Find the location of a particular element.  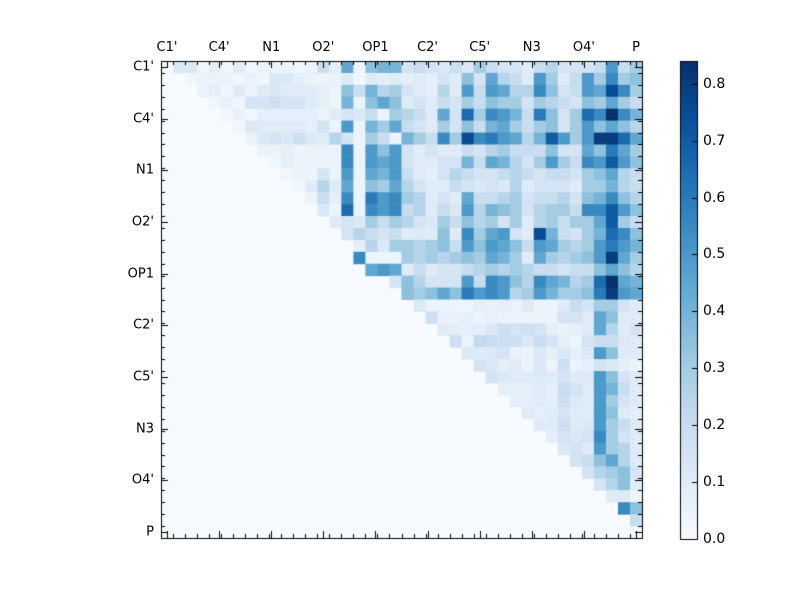

colorbar-tick-label: 0.8 is located at coordinates (714, 83).